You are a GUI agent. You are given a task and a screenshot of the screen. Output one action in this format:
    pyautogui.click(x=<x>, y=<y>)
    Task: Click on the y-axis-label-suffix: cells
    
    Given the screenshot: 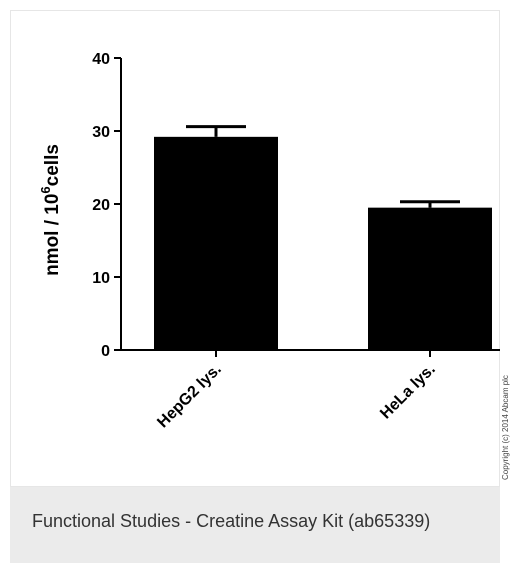 What is the action you would take?
    pyautogui.click(x=52, y=165)
    